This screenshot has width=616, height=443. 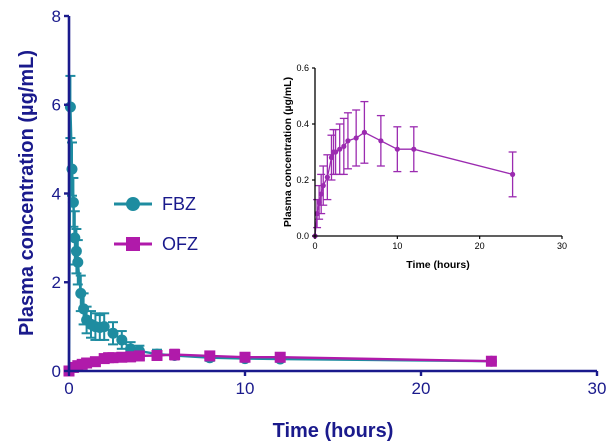 What do you see at coordinates (437, 265) in the screenshot?
I see `inset-x-axis-title: Time (hours)` at bounding box center [437, 265].